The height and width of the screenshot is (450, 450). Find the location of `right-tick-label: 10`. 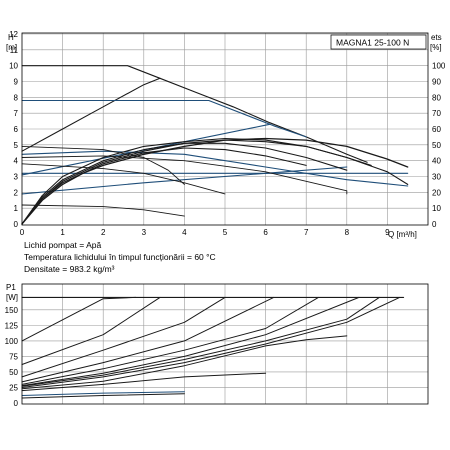

right-tick-label: 10 is located at coordinates (436, 208).